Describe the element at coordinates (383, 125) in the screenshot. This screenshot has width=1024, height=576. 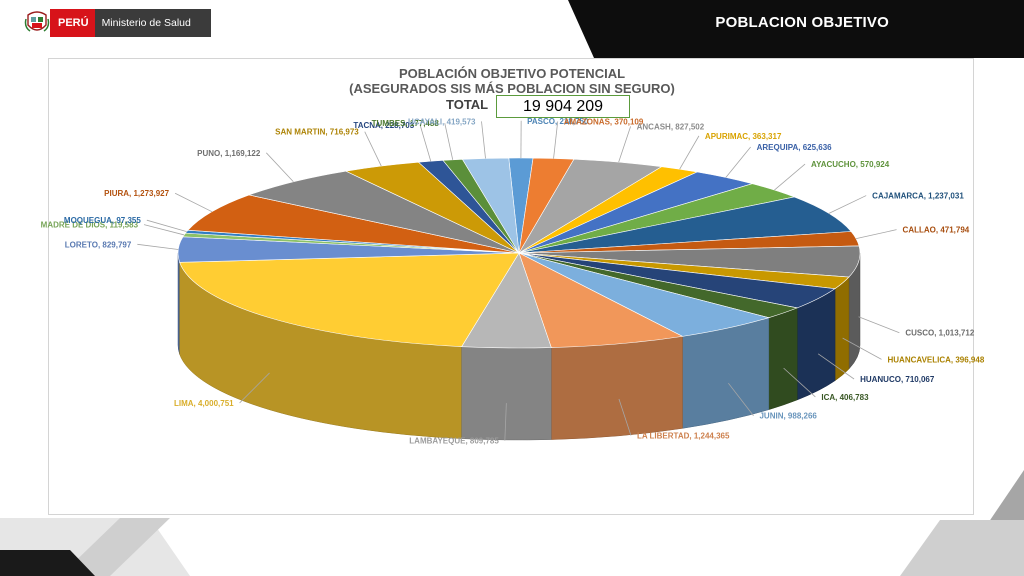
I see `data-label-tacna: TACNA, 228,703` at that location.